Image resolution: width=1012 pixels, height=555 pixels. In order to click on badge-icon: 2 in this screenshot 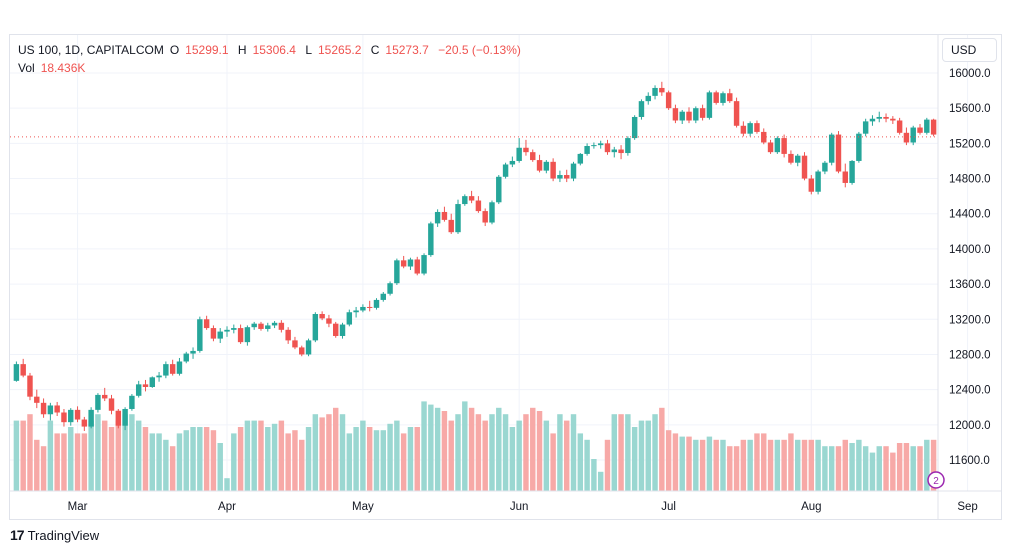, I will do `click(936, 480)`.